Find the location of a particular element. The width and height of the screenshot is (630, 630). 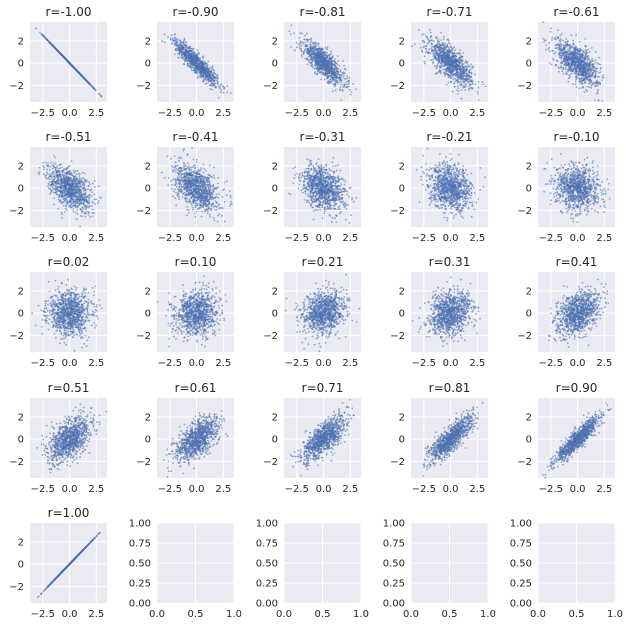

y-tick-label: 0 is located at coordinates (402, 64).